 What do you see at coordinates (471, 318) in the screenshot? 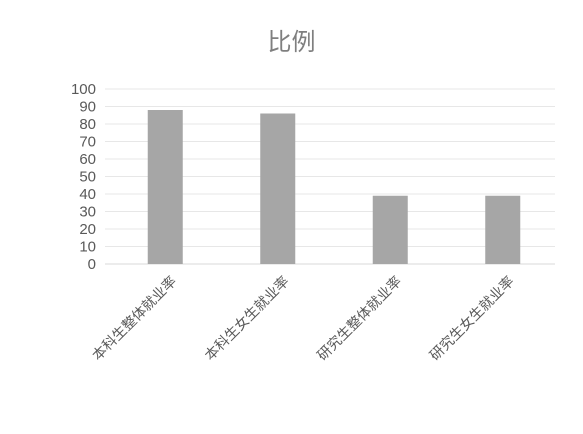
I see `x-category-label: 研究生女生就业率` at bounding box center [471, 318].